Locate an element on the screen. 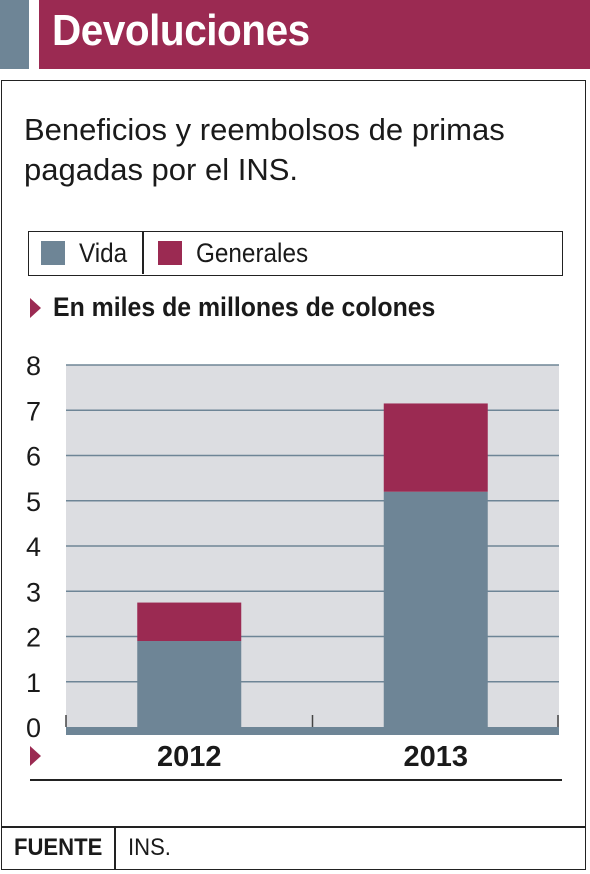 The height and width of the screenshot is (874, 590). y-tick-label: 4 is located at coordinates (33, 547).